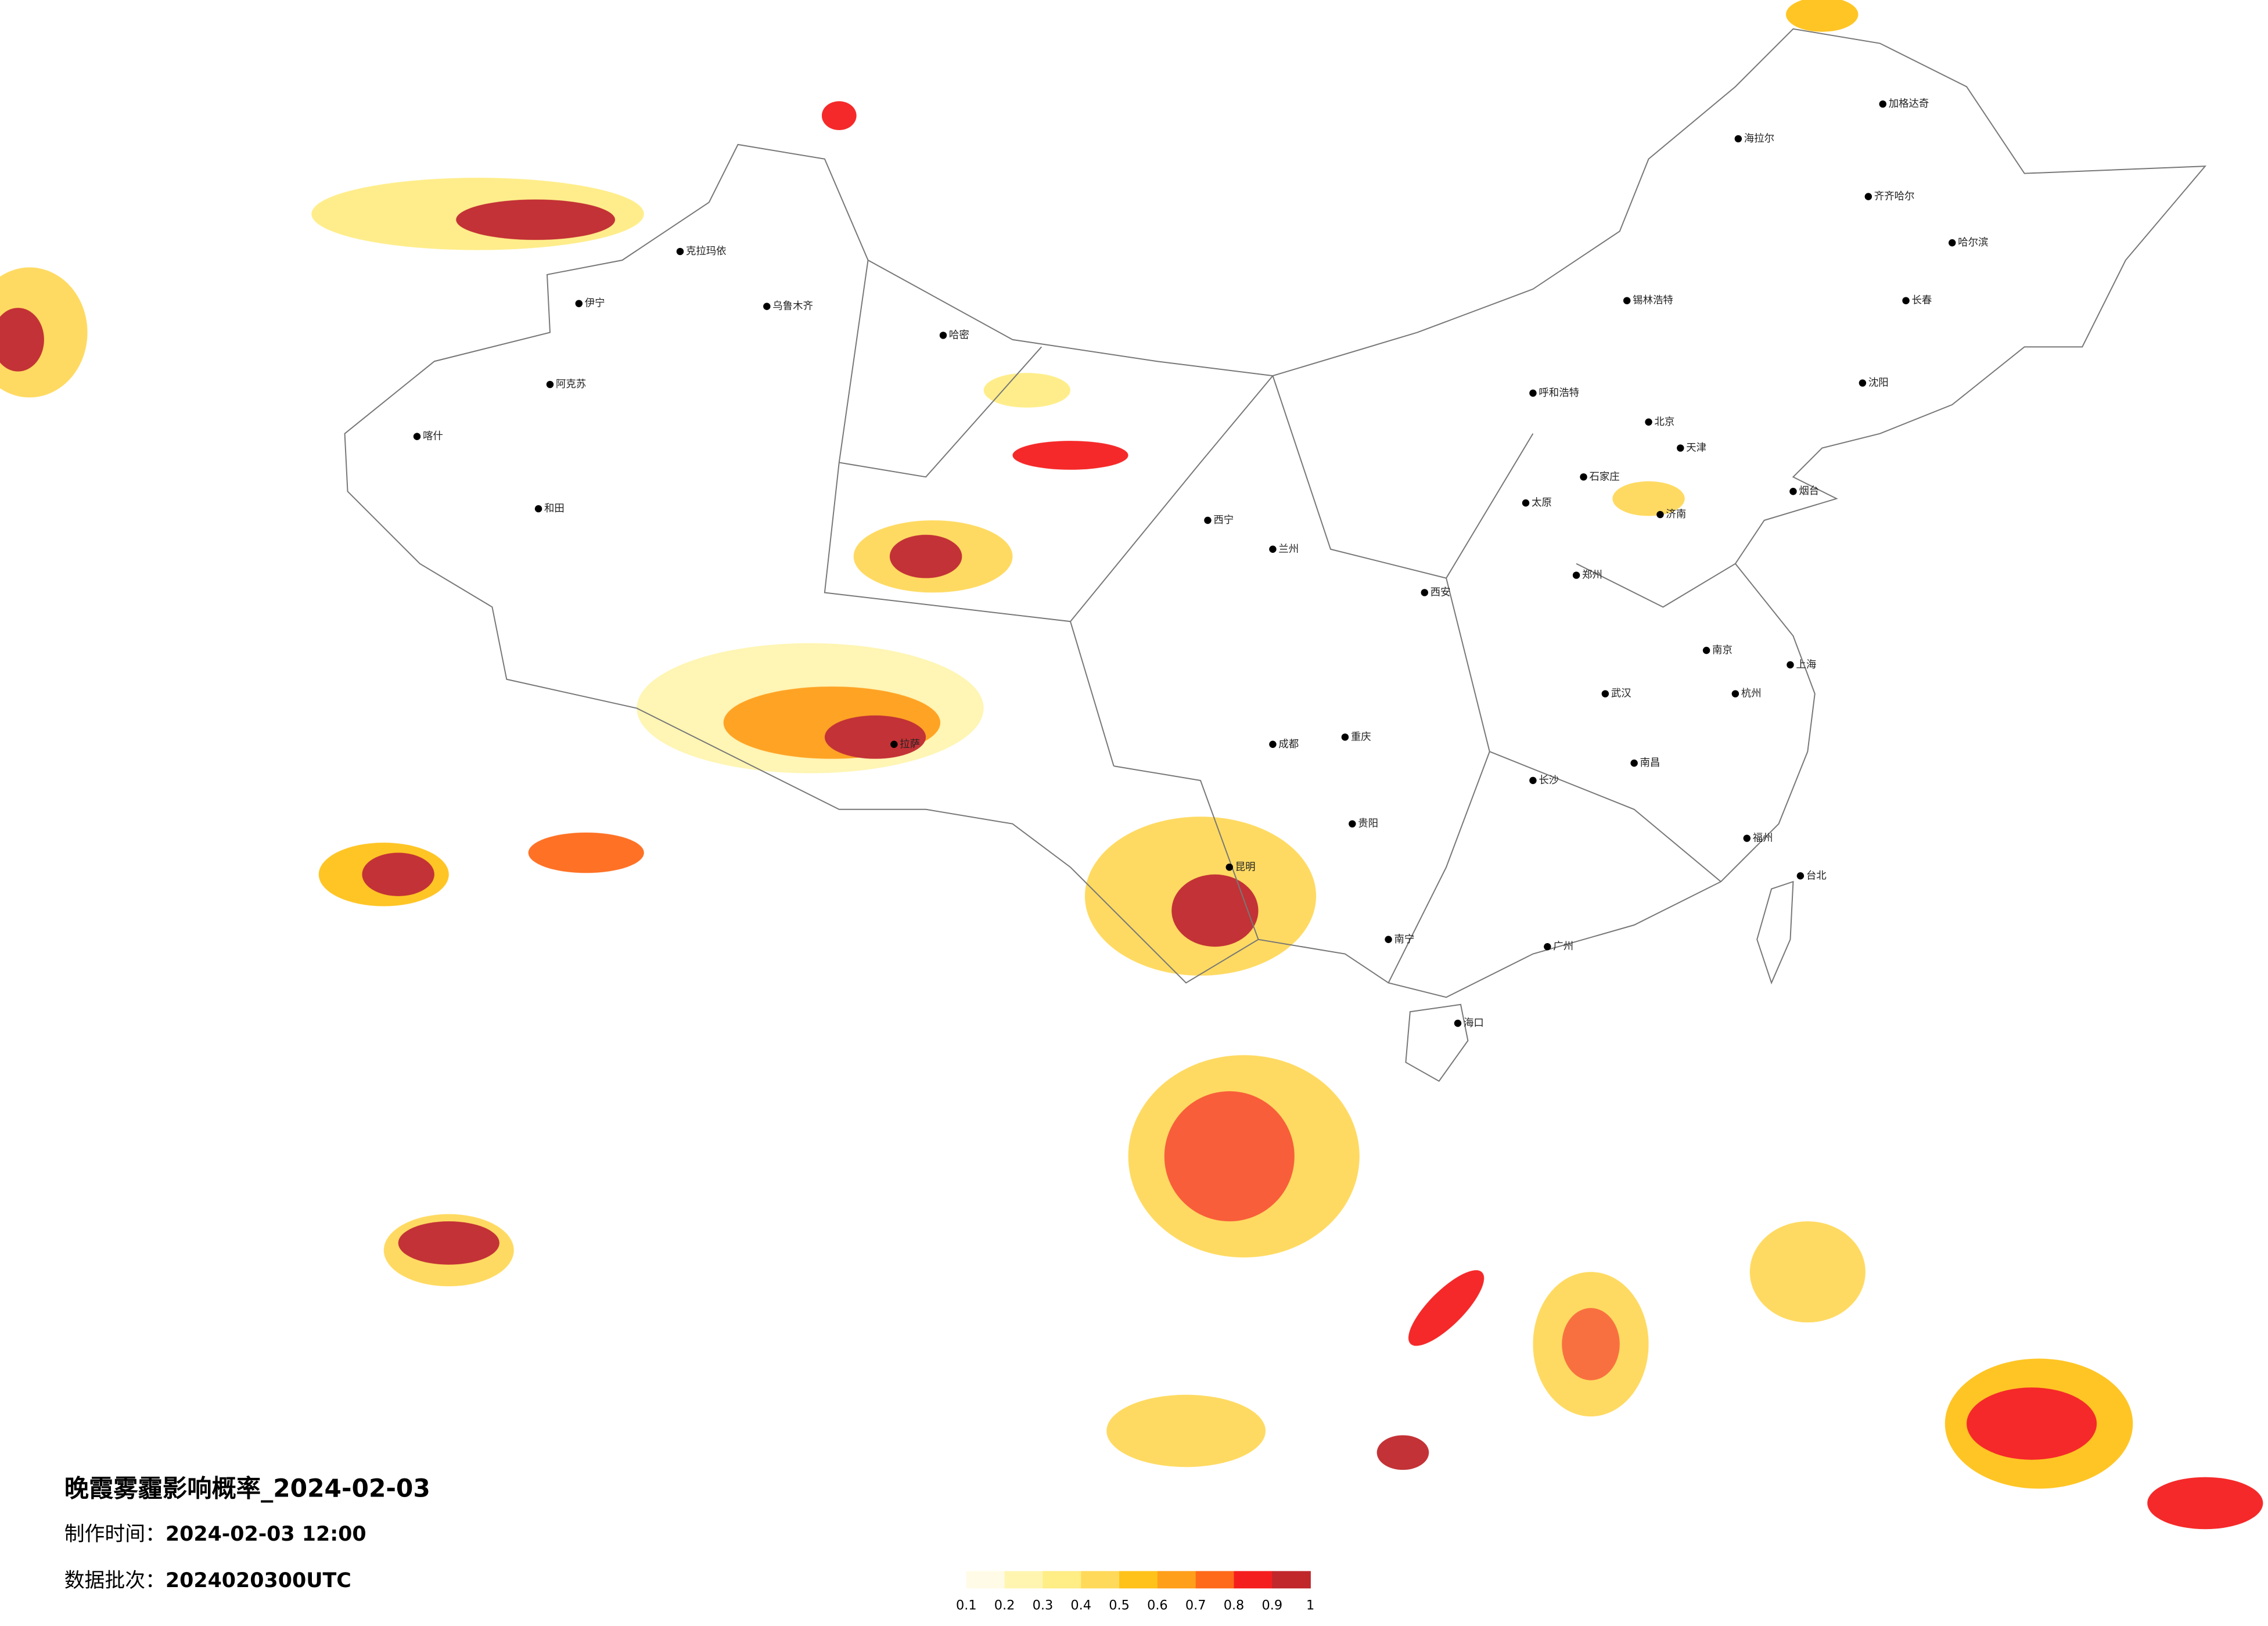  Describe the element at coordinates (1650, 763) in the screenshot. I see `city-label: 南昌` at that location.